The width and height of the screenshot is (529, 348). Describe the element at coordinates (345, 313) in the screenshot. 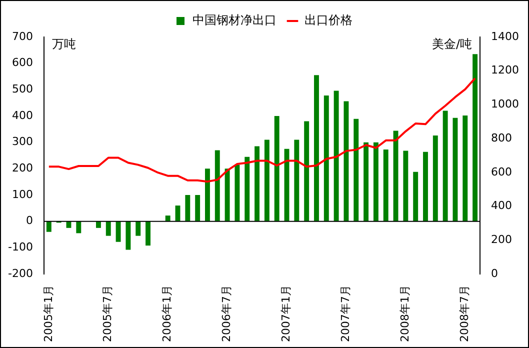

I see `x-tick-label: 2007年7月` at that location.